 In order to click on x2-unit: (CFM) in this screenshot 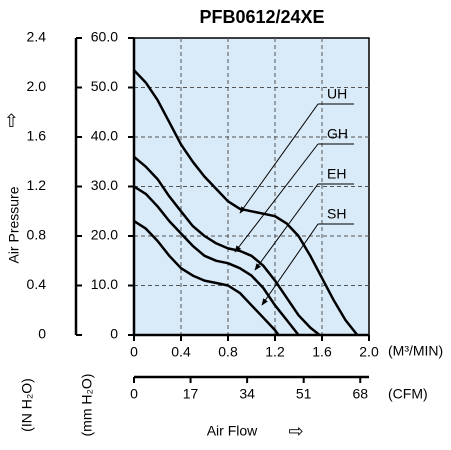, I will do `click(408, 394)`.